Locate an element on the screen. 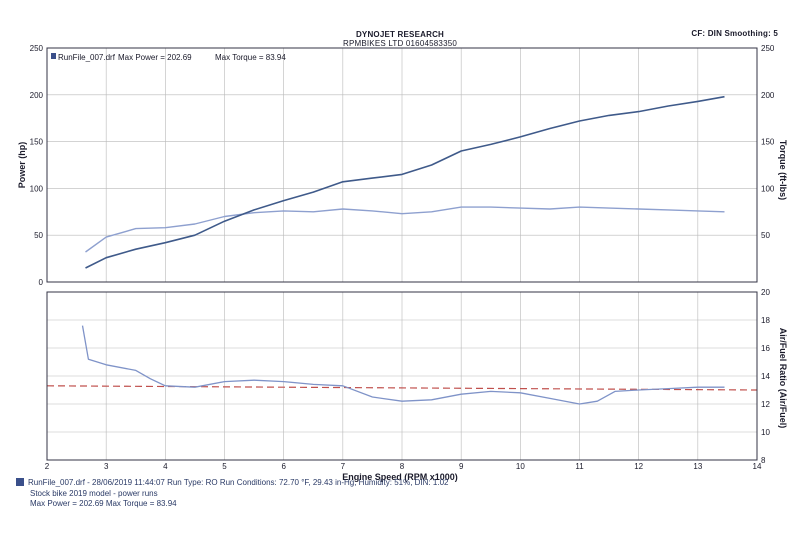 The width and height of the screenshot is (800, 533). report-settings: CF: DIN Smoothing: 5 is located at coordinates (734, 33).